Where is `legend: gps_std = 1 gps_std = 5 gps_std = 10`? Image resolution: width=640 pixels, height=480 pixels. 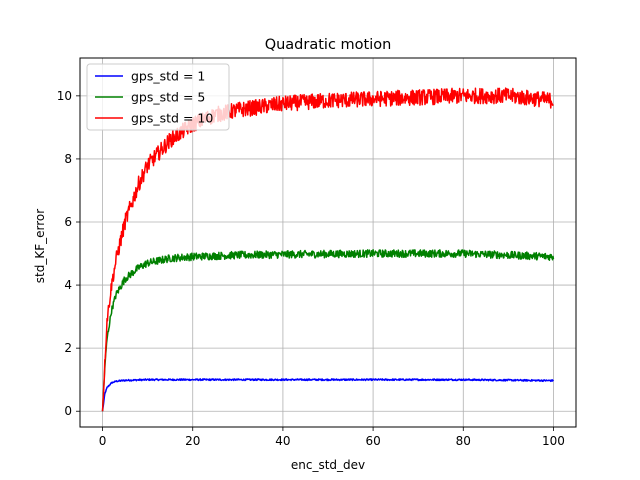 legend: gps_std = 1 gps_std = 5 gps_std = 10 is located at coordinates (158, 97).